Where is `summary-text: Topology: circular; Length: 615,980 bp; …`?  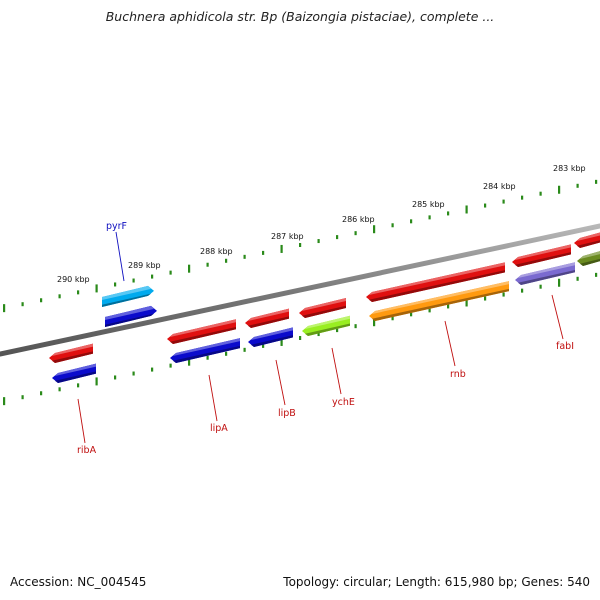 summary-text: Topology: circular; Length: 615,980 bp; … is located at coordinates (436, 582).